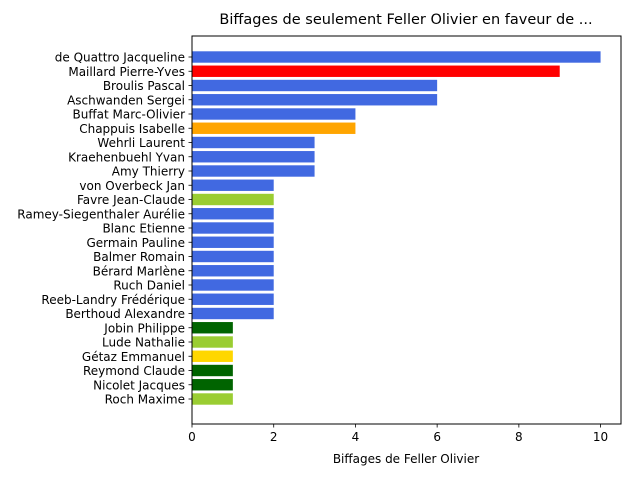 The height and width of the screenshot is (480, 640). What do you see at coordinates (144, 86) in the screenshot?
I see `category-label: Broulis Pascal` at bounding box center [144, 86].